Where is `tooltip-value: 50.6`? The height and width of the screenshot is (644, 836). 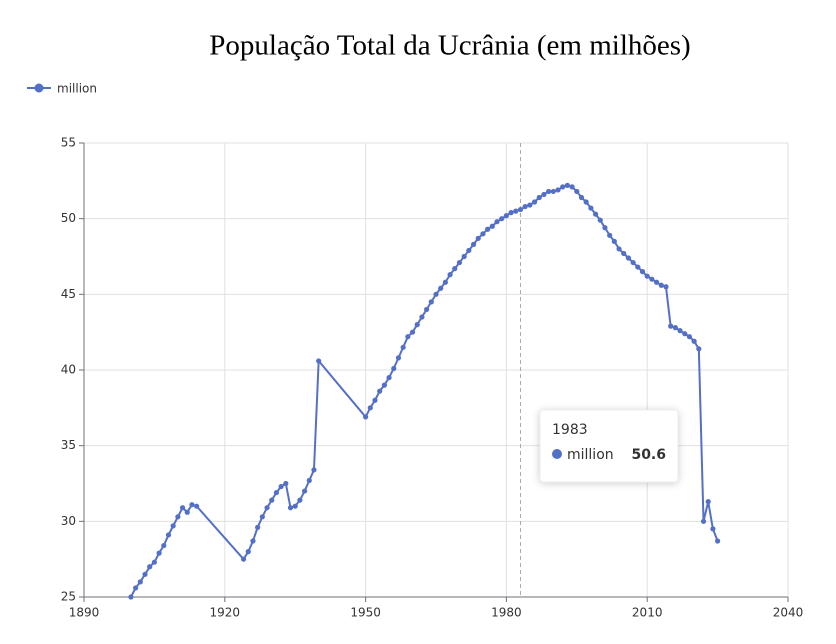 tooltip-value: 50.6 is located at coordinates (648, 455).